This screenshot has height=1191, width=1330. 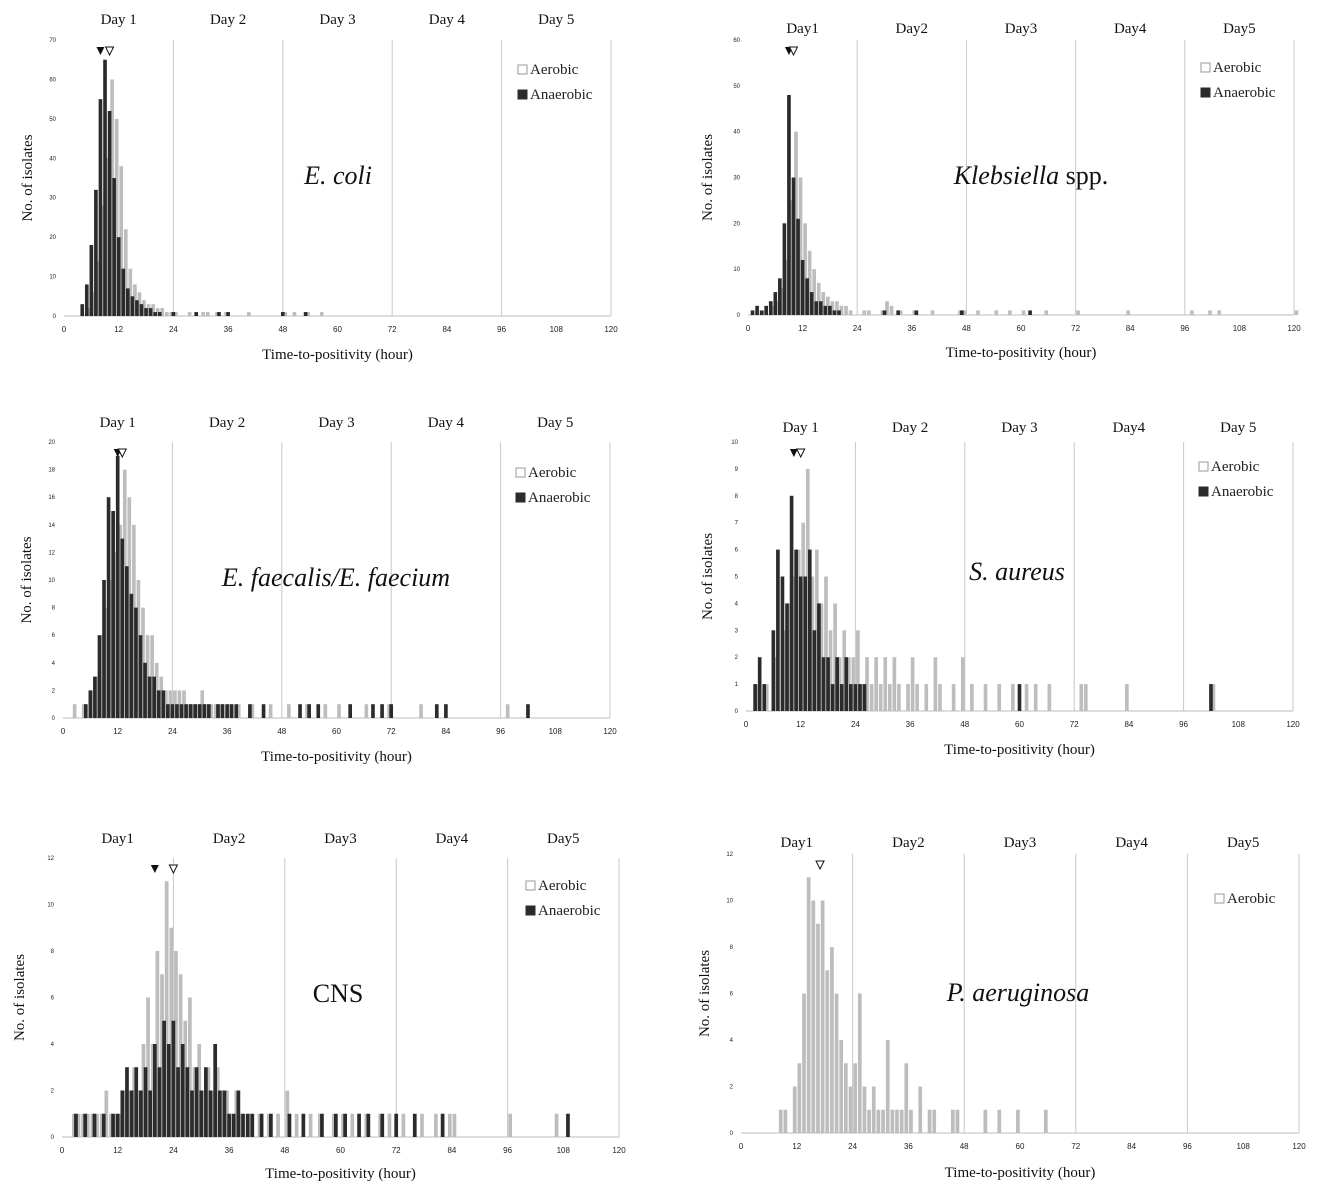 What do you see at coordinates (337, 175) in the screenshot?
I see `organism-label: E. coli` at bounding box center [337, 175].